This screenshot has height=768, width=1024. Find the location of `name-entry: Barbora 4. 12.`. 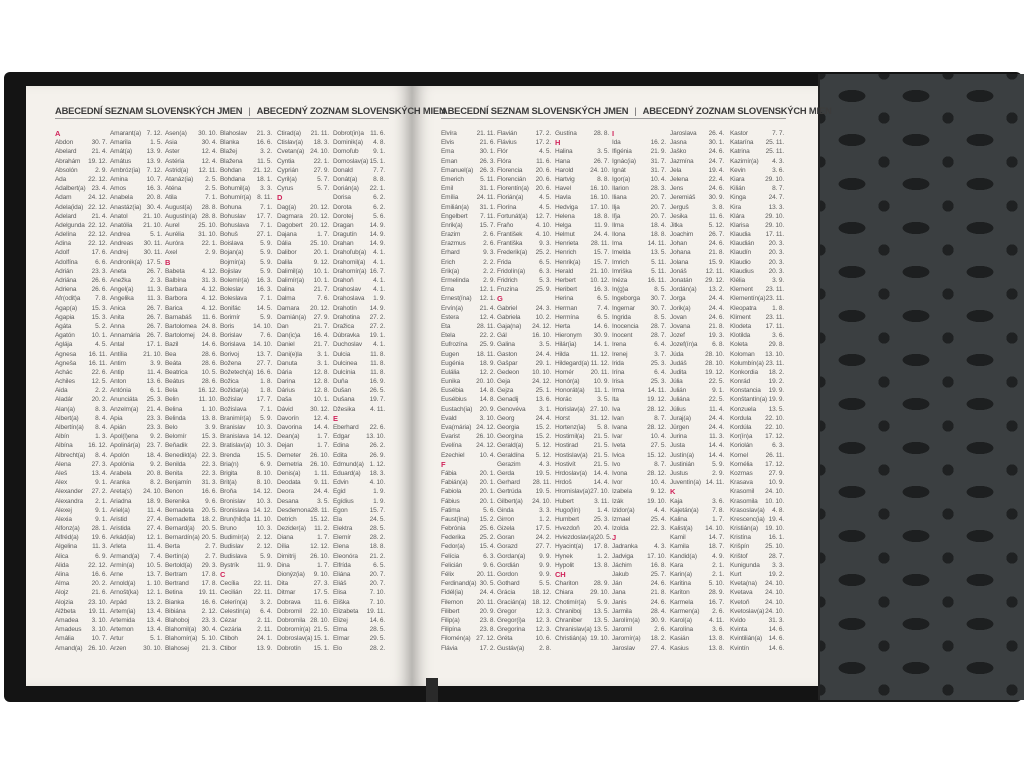

name-entry: Barbora 4. 12. is located at coordinates (192, 298).